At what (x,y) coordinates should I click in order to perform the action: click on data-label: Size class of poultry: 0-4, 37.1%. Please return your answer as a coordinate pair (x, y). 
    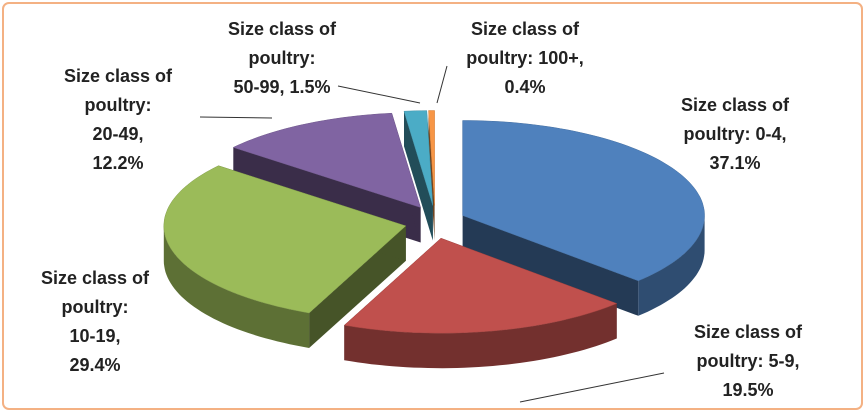
    Looking at the image, I should click on (735, 134).